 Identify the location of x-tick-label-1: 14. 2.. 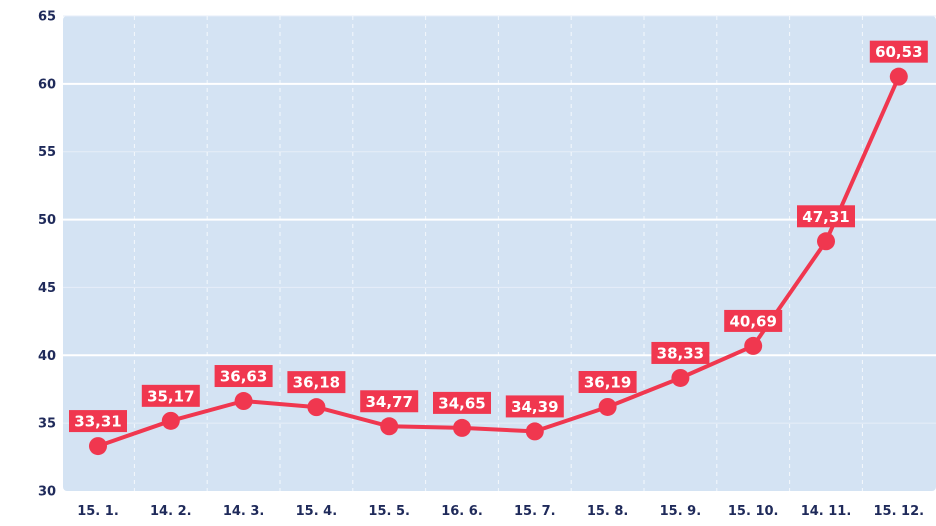
(171, 511).